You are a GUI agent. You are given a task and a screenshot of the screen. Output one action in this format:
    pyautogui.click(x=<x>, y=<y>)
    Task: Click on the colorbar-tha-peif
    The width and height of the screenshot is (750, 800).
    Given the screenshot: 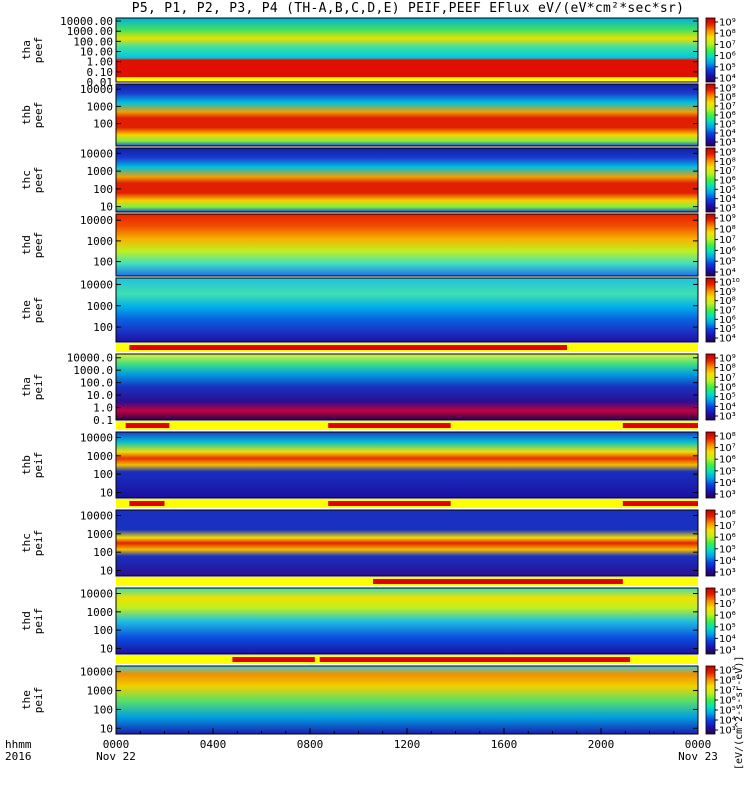 What is the action you would take?
    pyautogui.click(x=710, y=387)
    